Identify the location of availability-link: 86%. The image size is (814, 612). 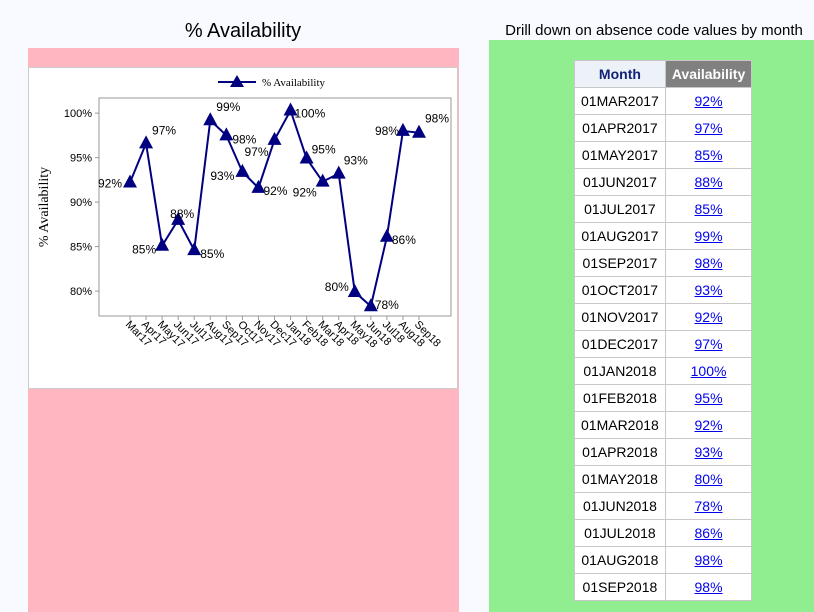
(708, 533).